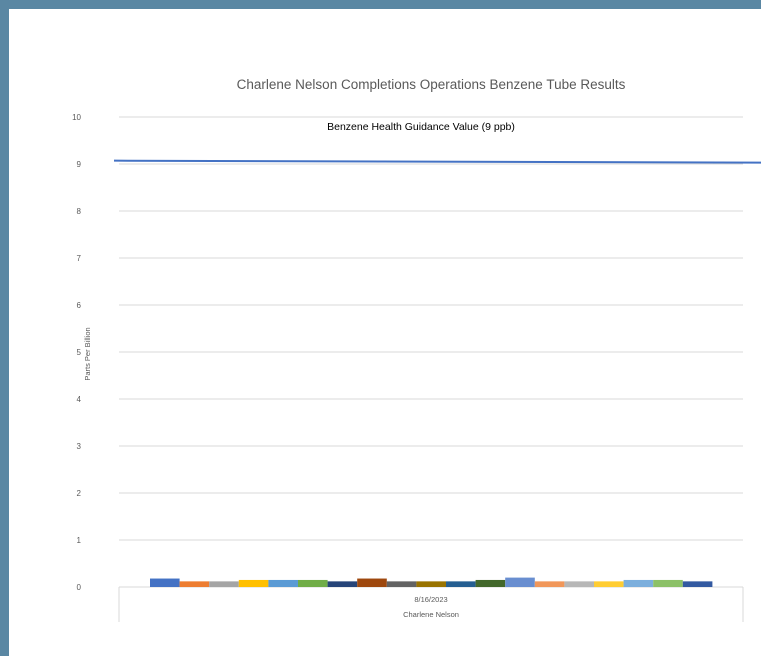 Image resolution: width=761 pixels, height=656 pixels. I want to click on y-axis-label: Parts Per Billion, so click(87, 353).